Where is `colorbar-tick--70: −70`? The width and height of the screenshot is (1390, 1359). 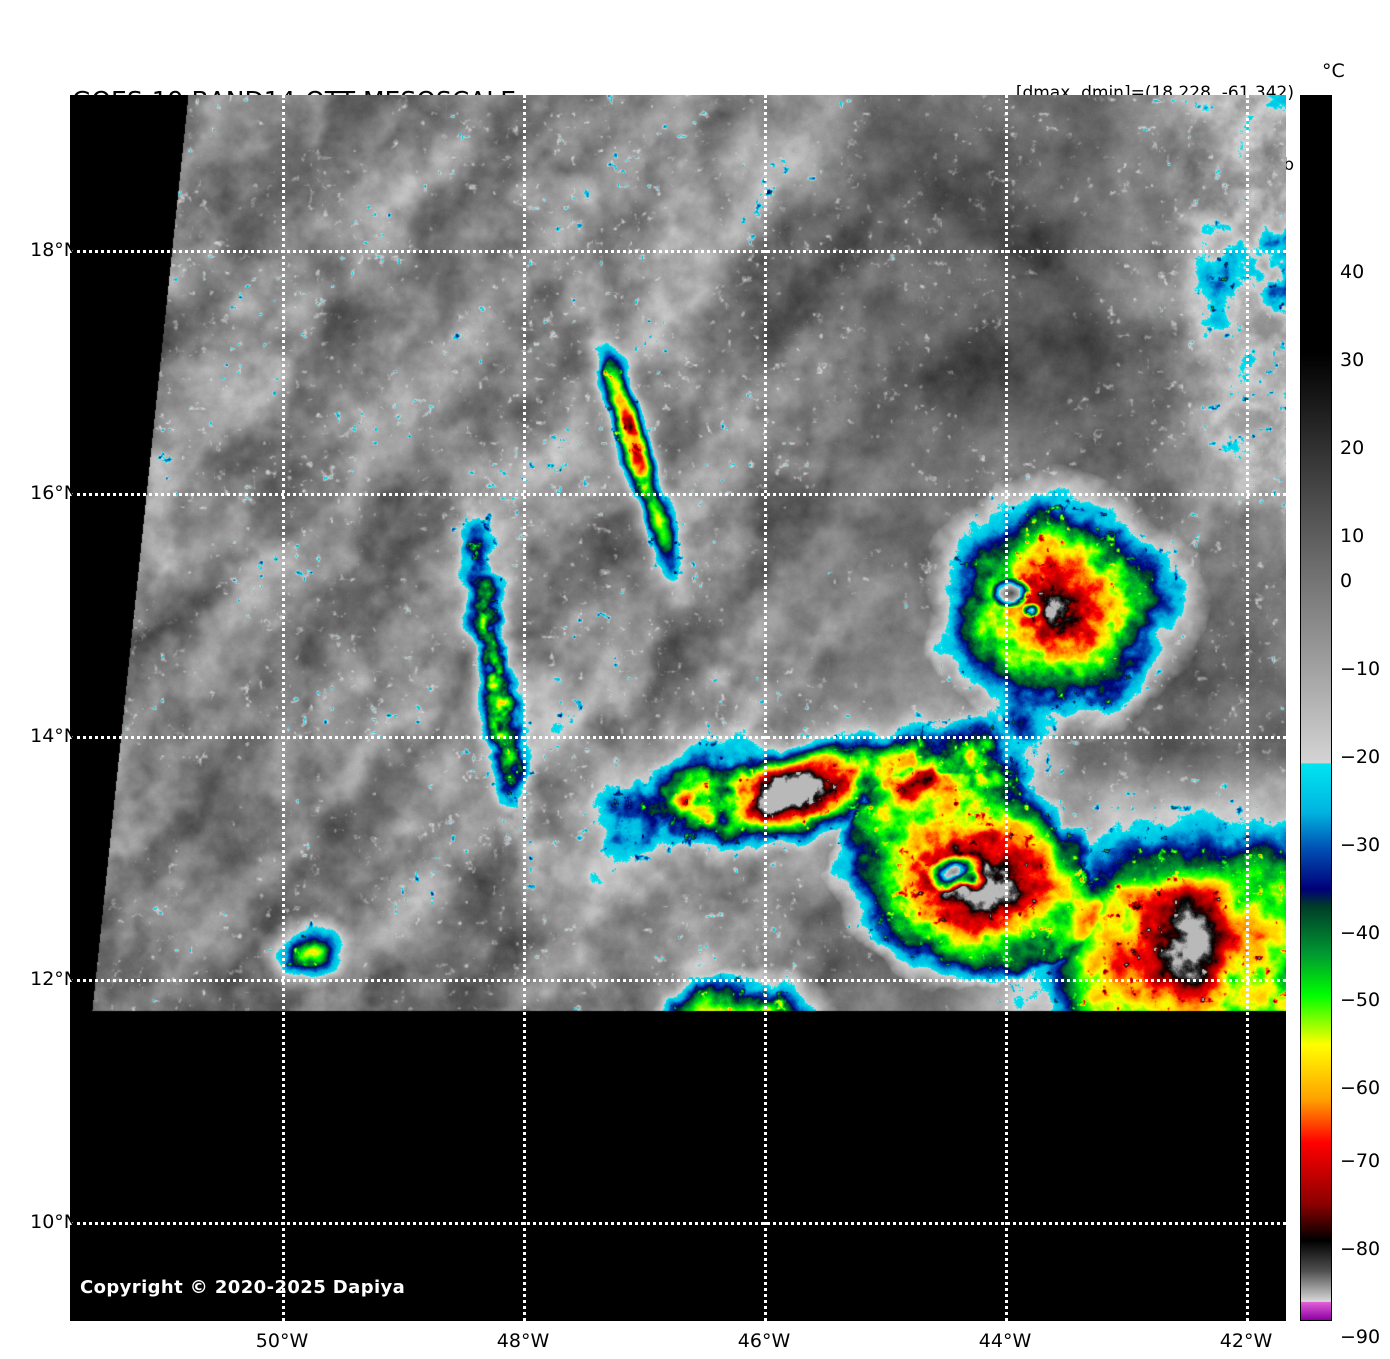
colorbar-tick--70: −70 is located at coordinates (1360, 1161).